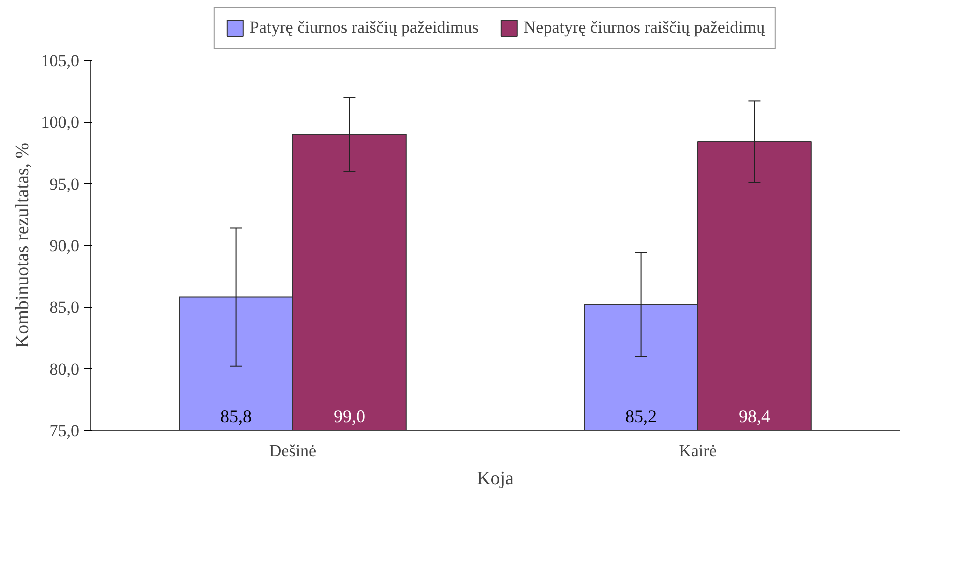  What do you see at coordinates (496, 479) in the screenshot?
I see `x-axis-title: Koja` at bounding box center [496, 479].